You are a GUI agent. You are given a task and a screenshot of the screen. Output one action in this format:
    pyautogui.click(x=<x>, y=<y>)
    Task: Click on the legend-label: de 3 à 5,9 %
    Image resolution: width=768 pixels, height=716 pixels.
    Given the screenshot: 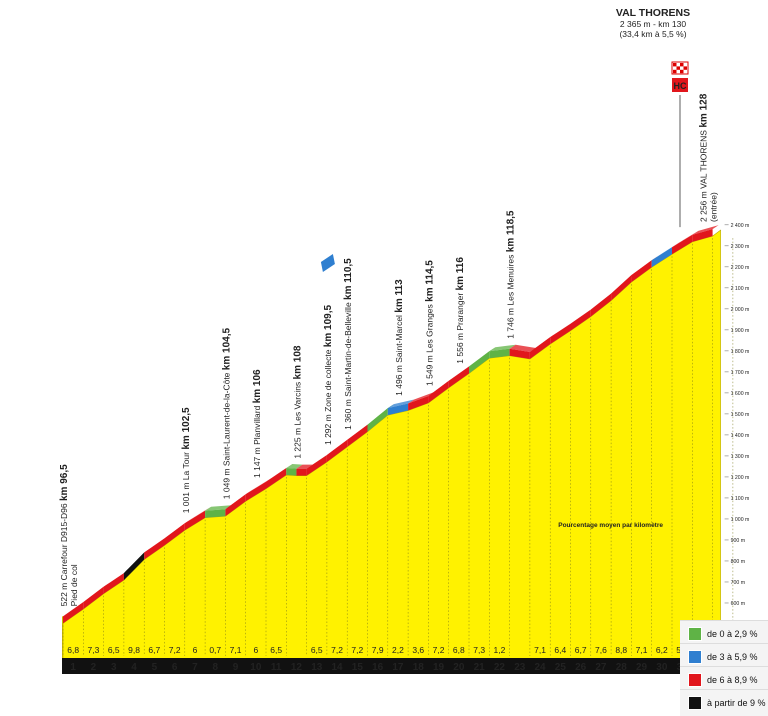 What is the action you would take?
    pyautogui.click(x=732, y=657)
    